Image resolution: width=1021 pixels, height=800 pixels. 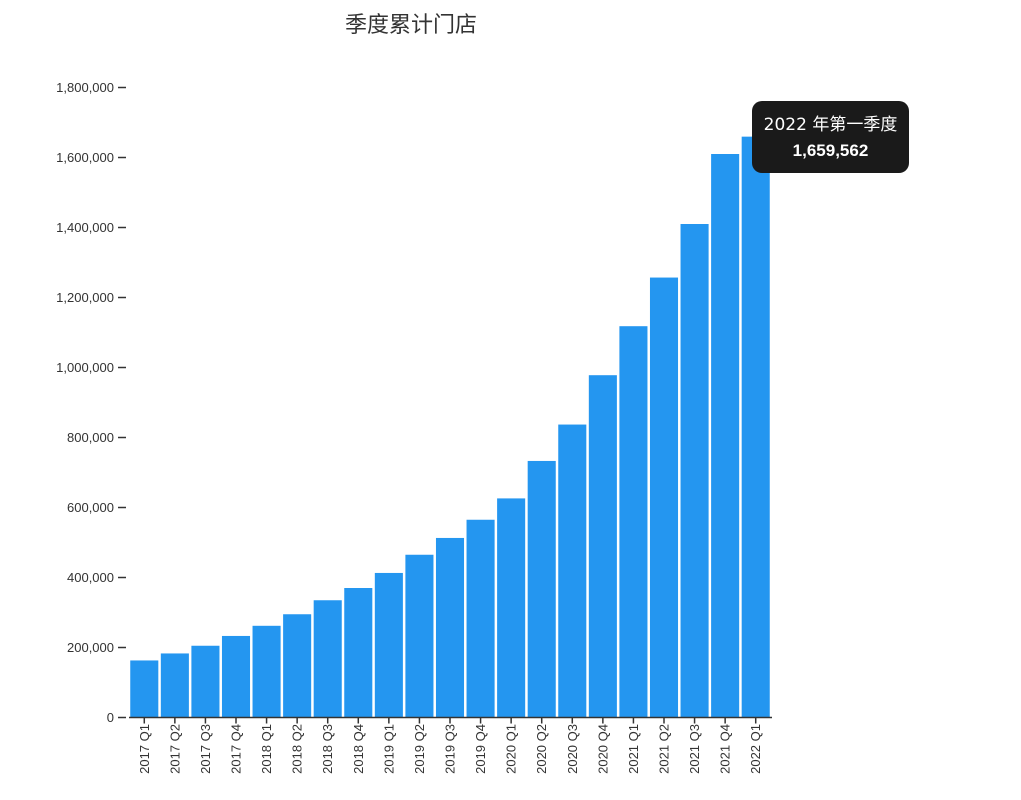 What do you see at coordinates (541, 749) in the screenshot?
I see `x-tick-label: 2020 Q2` at bounding box center [541, 749].